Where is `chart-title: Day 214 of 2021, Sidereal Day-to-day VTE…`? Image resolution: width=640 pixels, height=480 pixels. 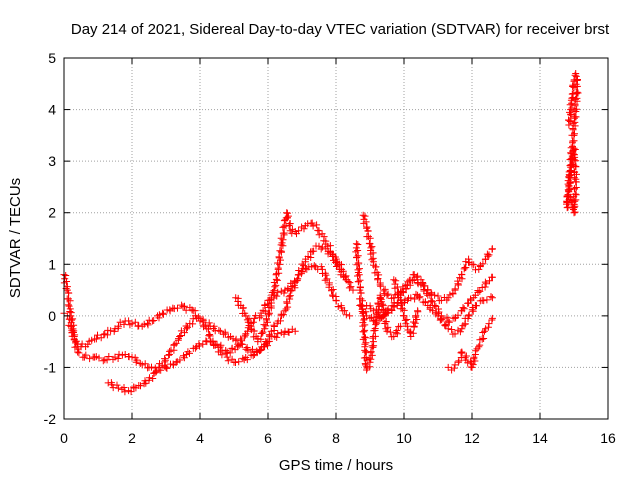
chart-title: Day 214 of 2021, Sidereal Day-to-day VTE… is located at coordinates (340, 29).